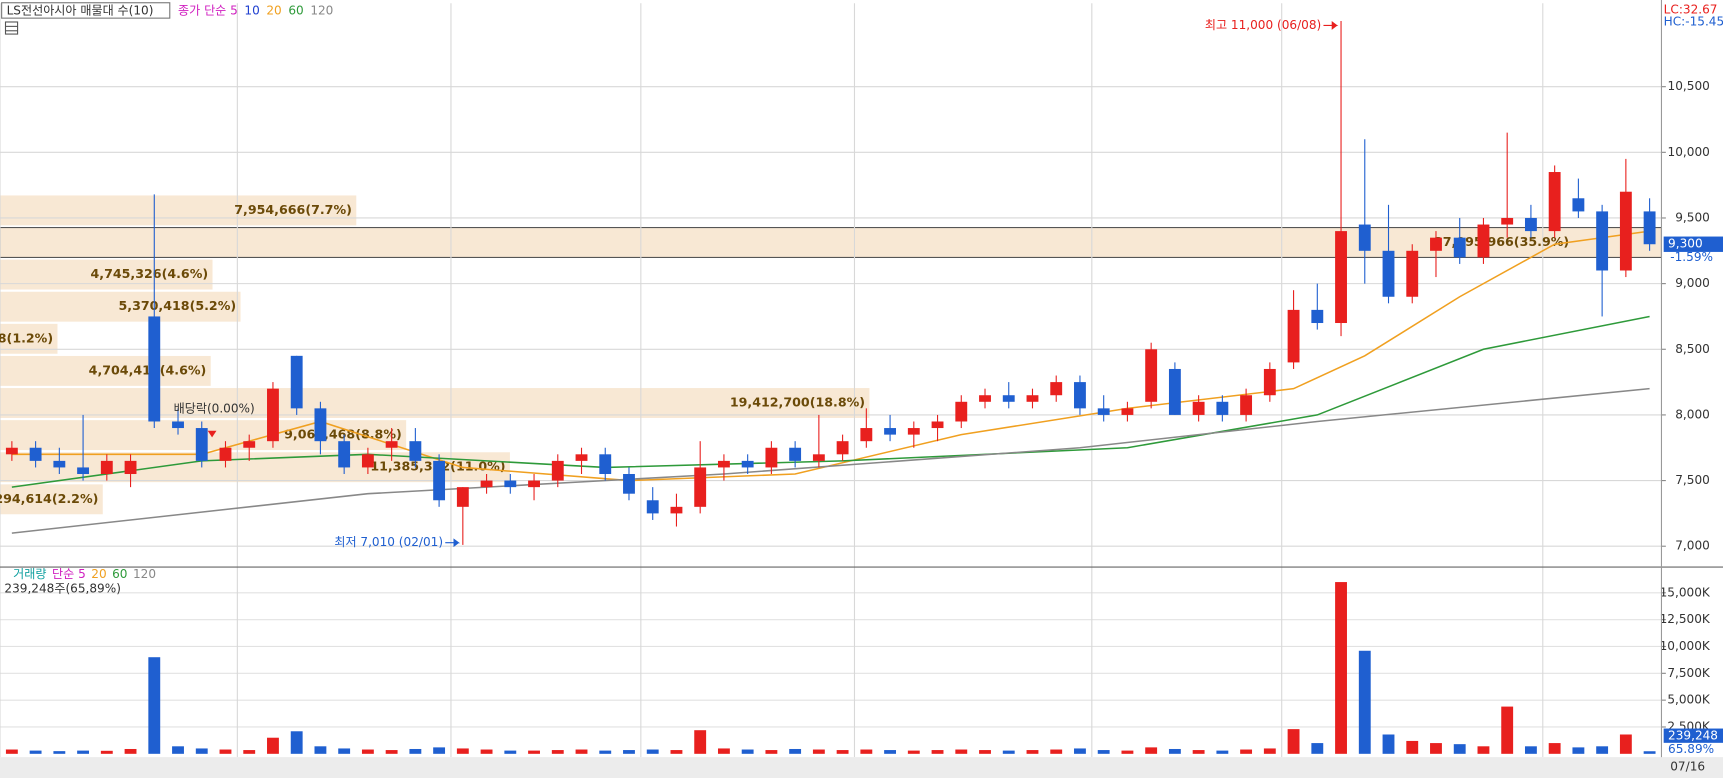 The image size is (1723, 778). I want to click on y-tick-label: 5,000K, so click(1689, 700).